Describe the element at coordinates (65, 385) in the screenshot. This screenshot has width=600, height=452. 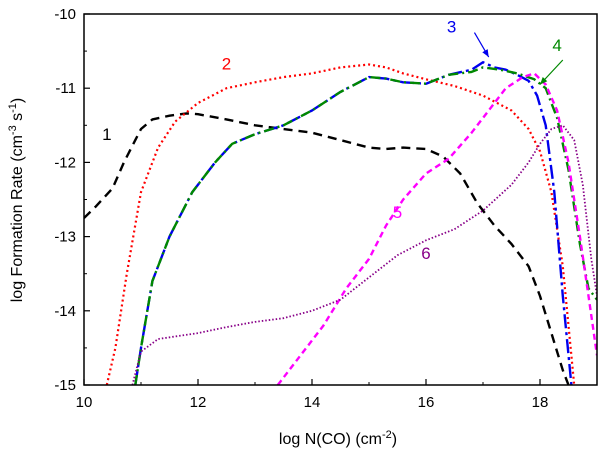
I see `y-tick-label: -15` at that location.